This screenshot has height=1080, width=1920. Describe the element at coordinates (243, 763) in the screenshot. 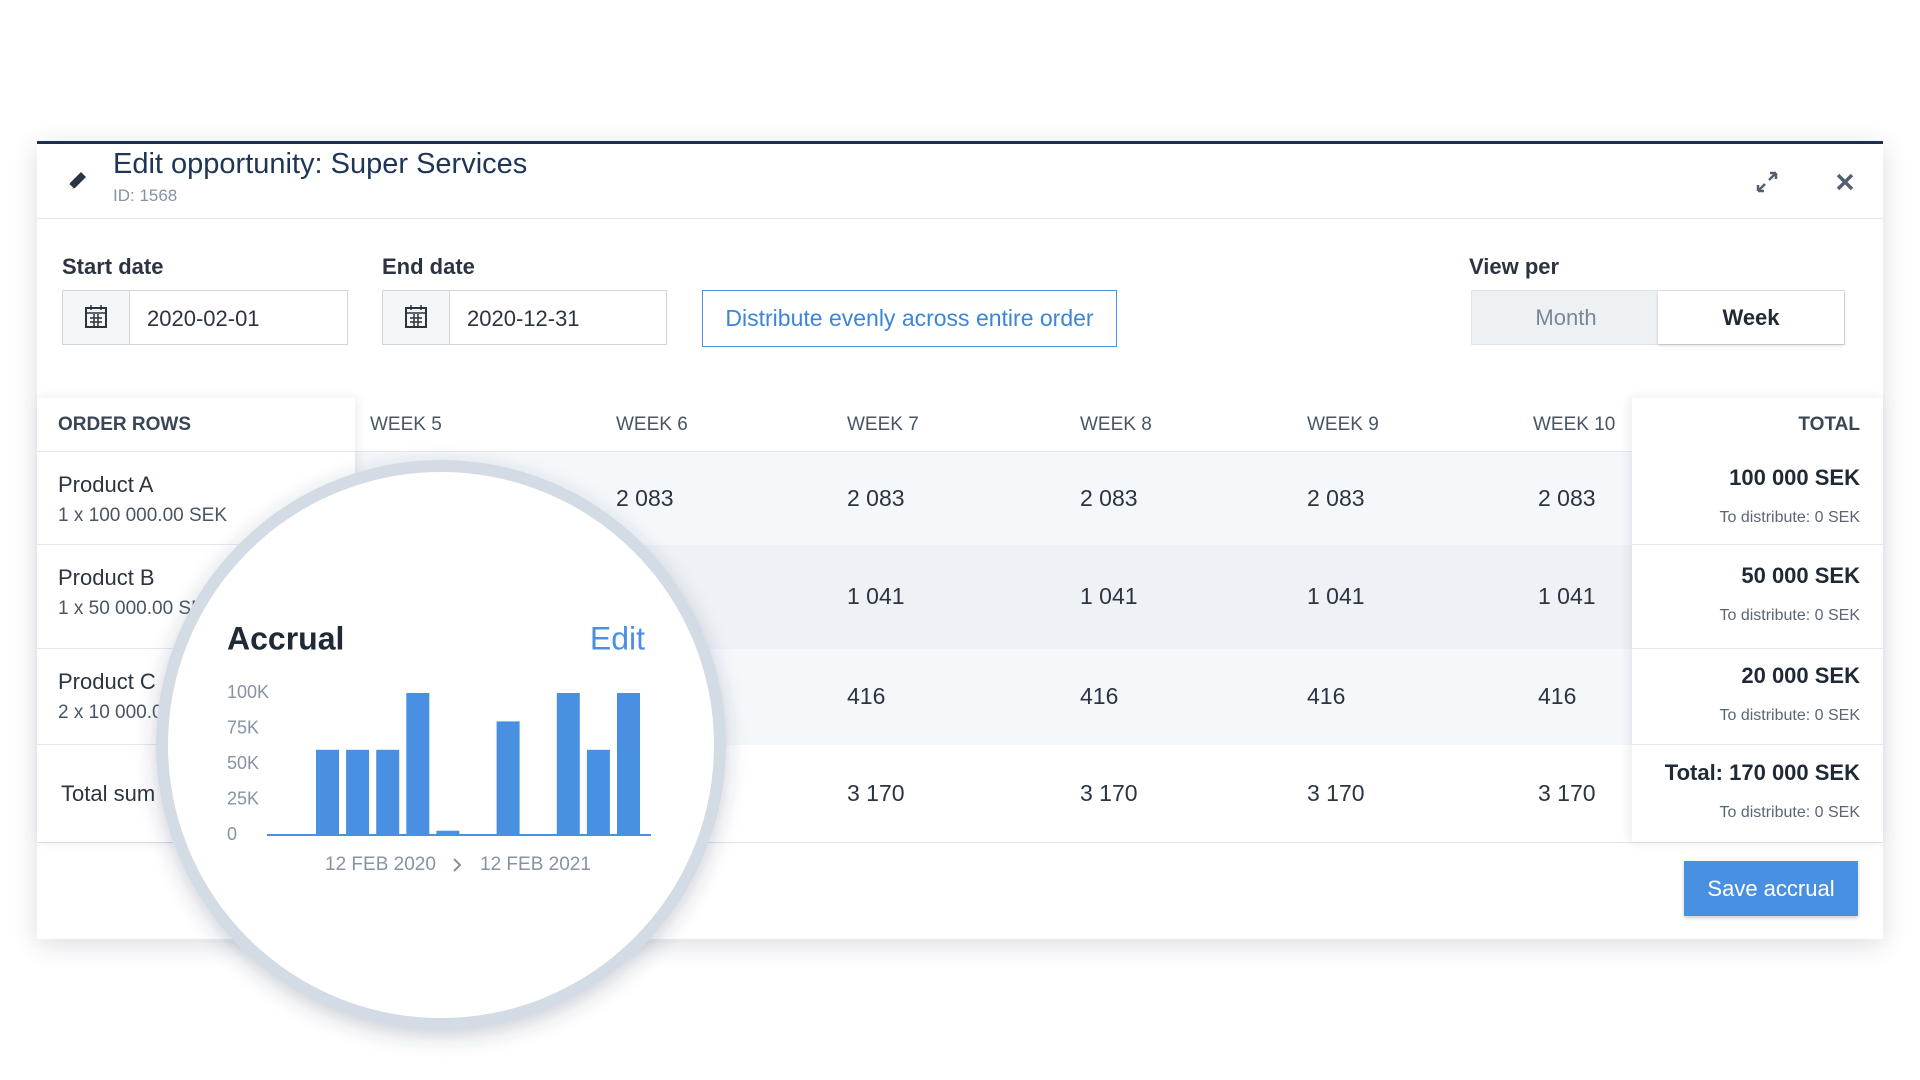

I see `y-tick-label: 50K` at that location.